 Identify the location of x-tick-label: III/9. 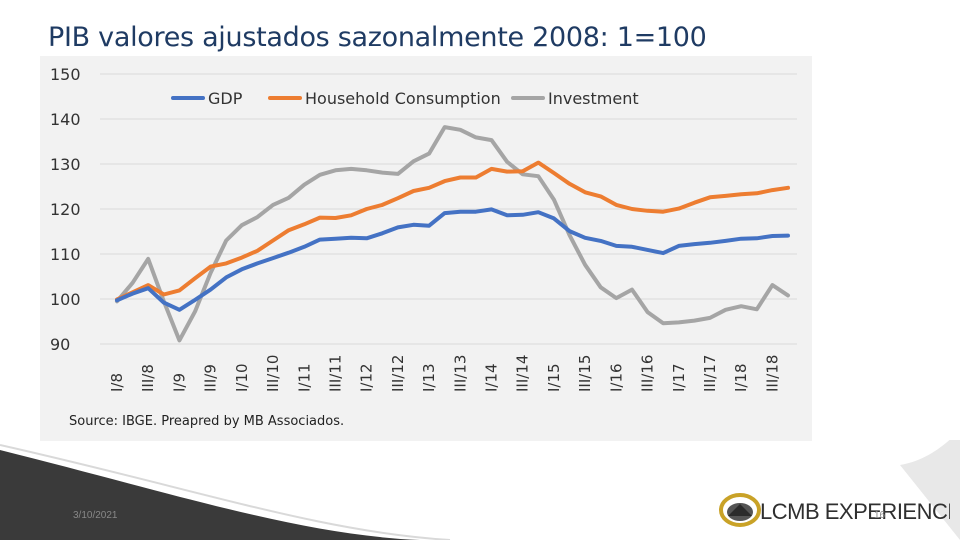
(211, 378).